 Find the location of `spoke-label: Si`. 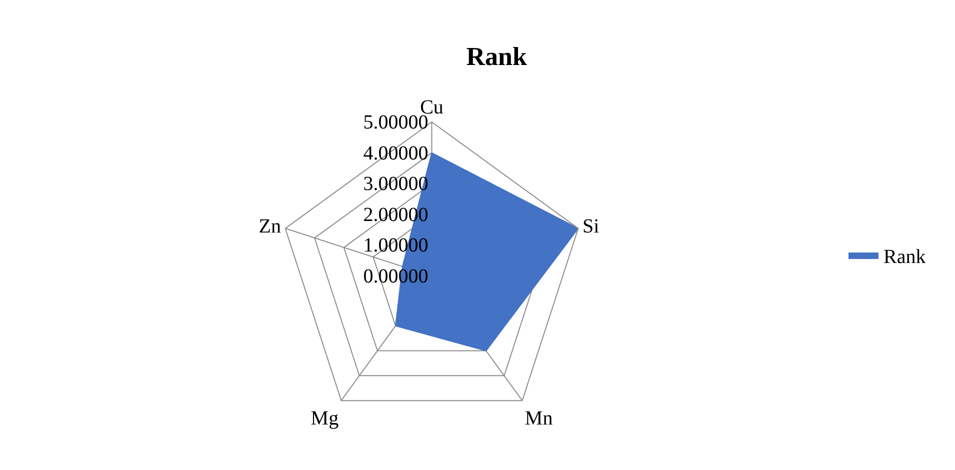

spoke-label: Si is located at coordinates (591, 226).